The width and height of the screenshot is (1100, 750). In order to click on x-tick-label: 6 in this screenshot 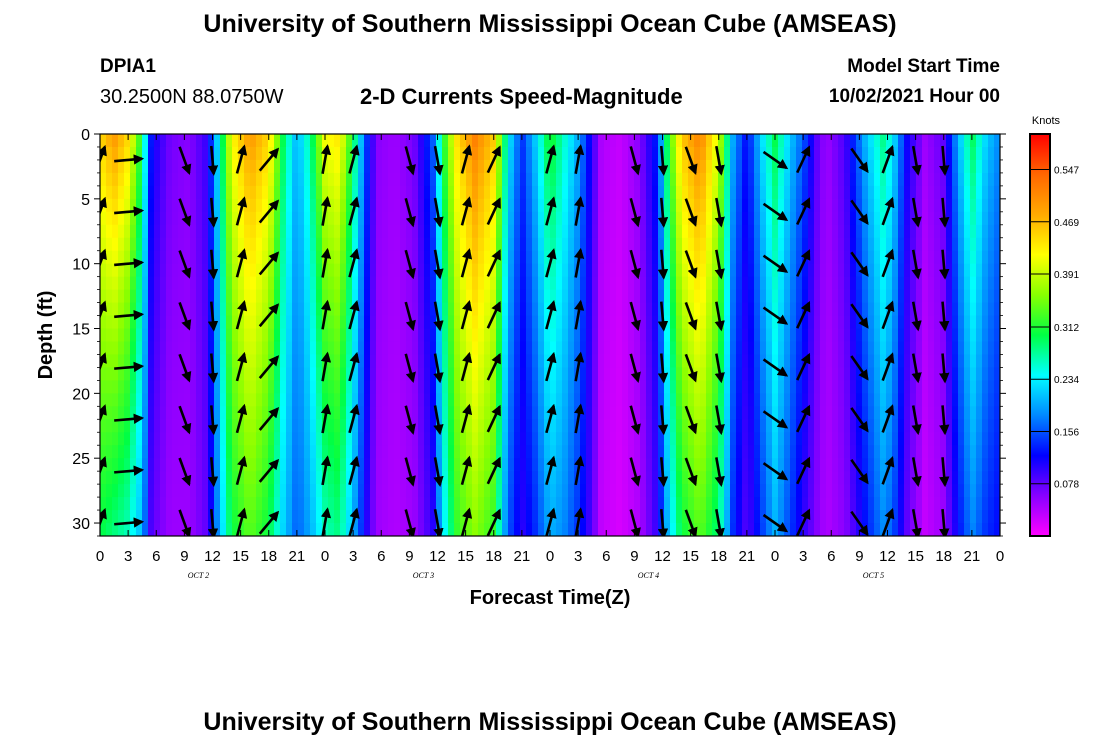, I will do `click(381, 556)`.